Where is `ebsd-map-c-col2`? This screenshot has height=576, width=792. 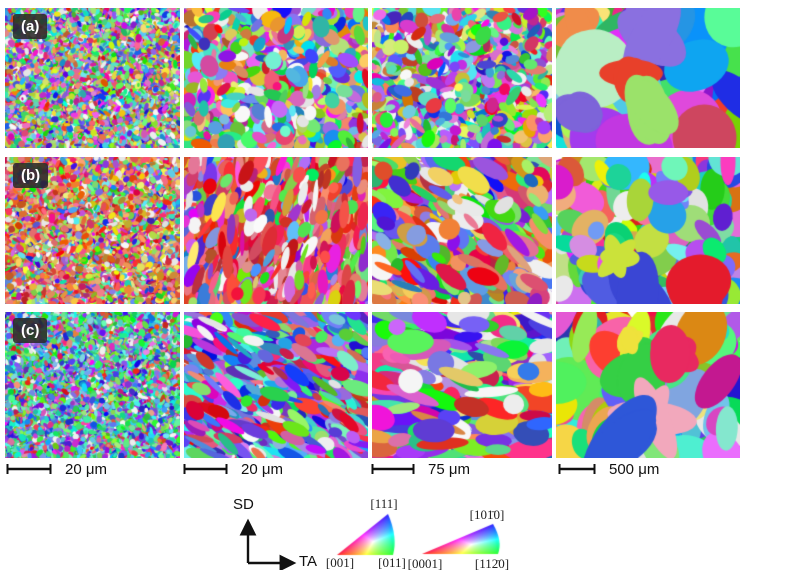
ebsd-map-c-col2 is located at coordinates (276, 385).